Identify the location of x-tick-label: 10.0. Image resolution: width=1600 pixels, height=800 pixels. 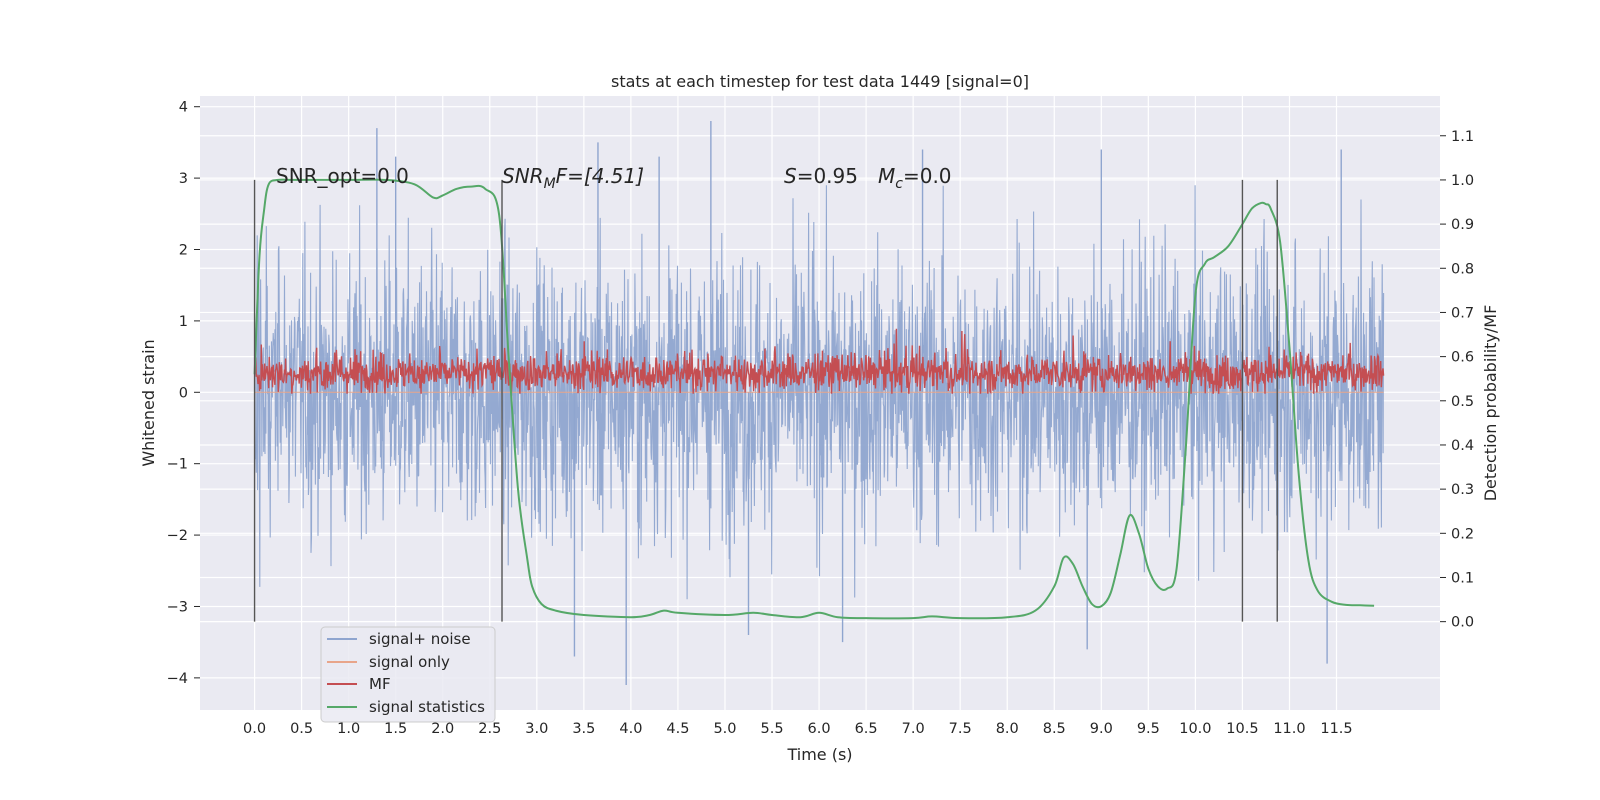
(1195, 729).